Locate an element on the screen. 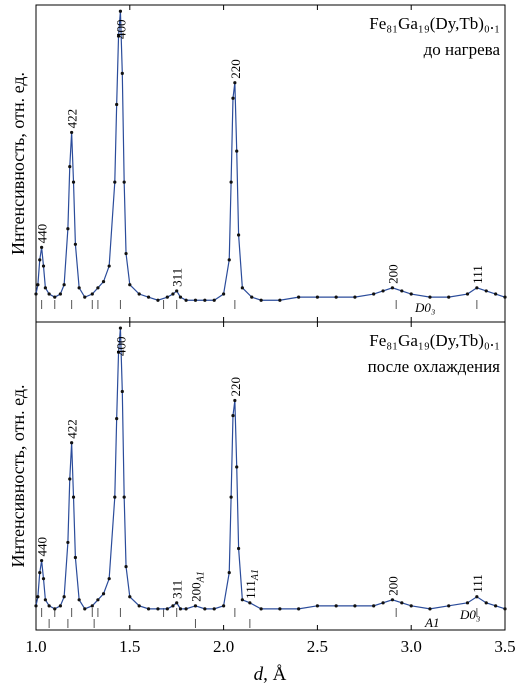  peak-label: 200 is located at coordinates (392, 586).